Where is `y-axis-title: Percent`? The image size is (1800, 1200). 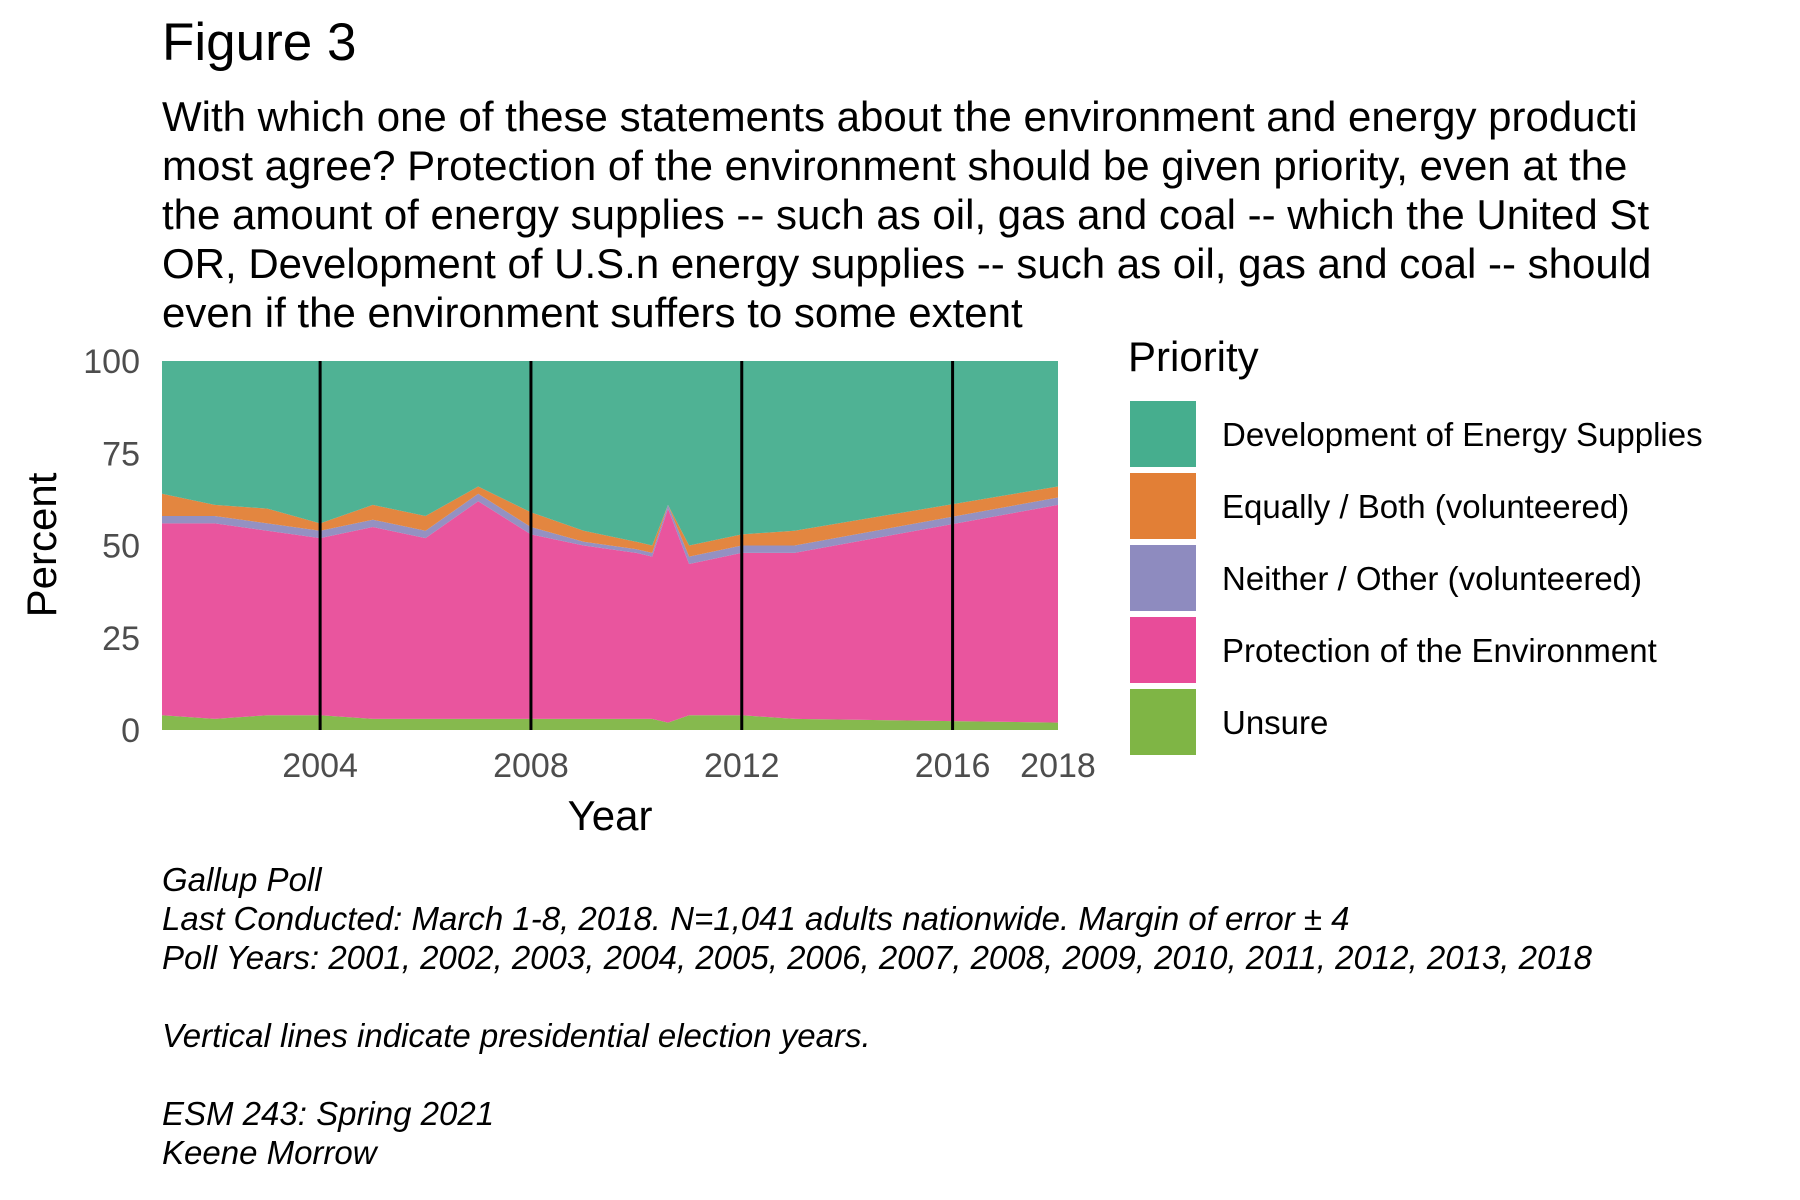 y-axis-title: Percent is located at coordinates (41, 544).